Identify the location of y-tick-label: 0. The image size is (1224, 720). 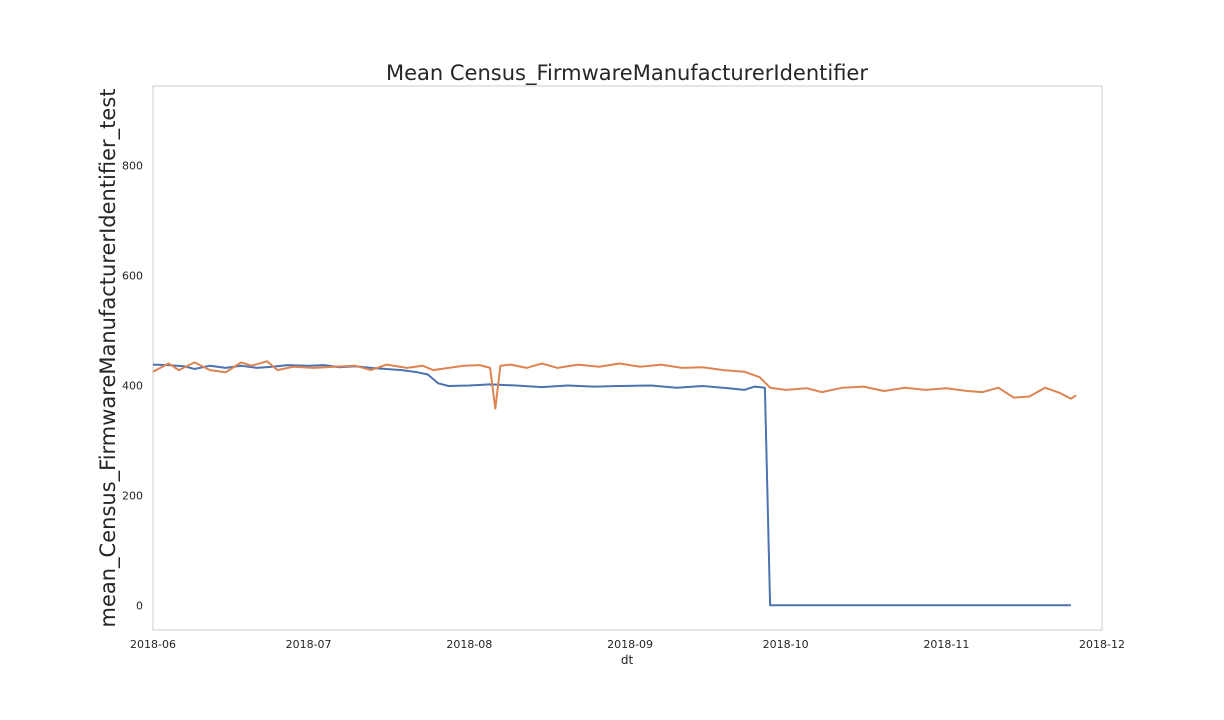
(139, 605).